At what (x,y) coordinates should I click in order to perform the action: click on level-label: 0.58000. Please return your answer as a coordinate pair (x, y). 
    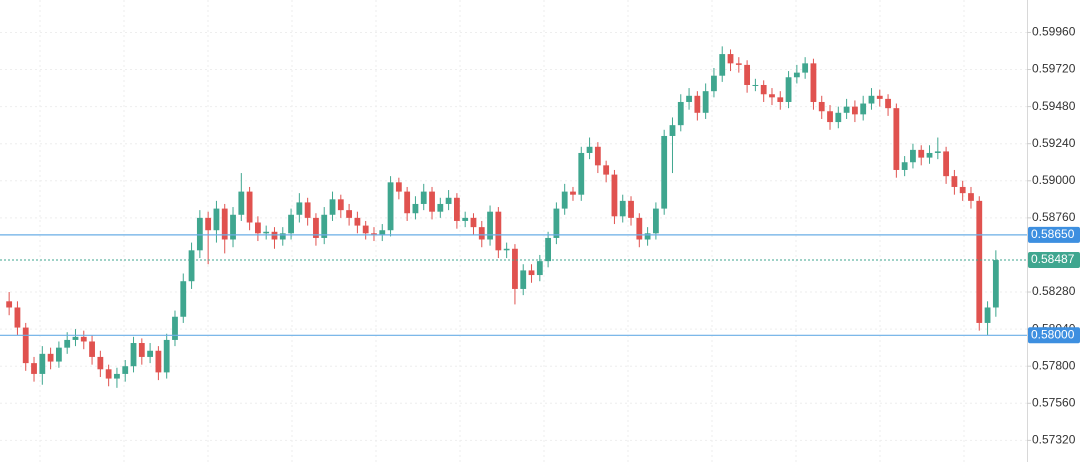
    Looking at the image, I should click on (1053, 334).